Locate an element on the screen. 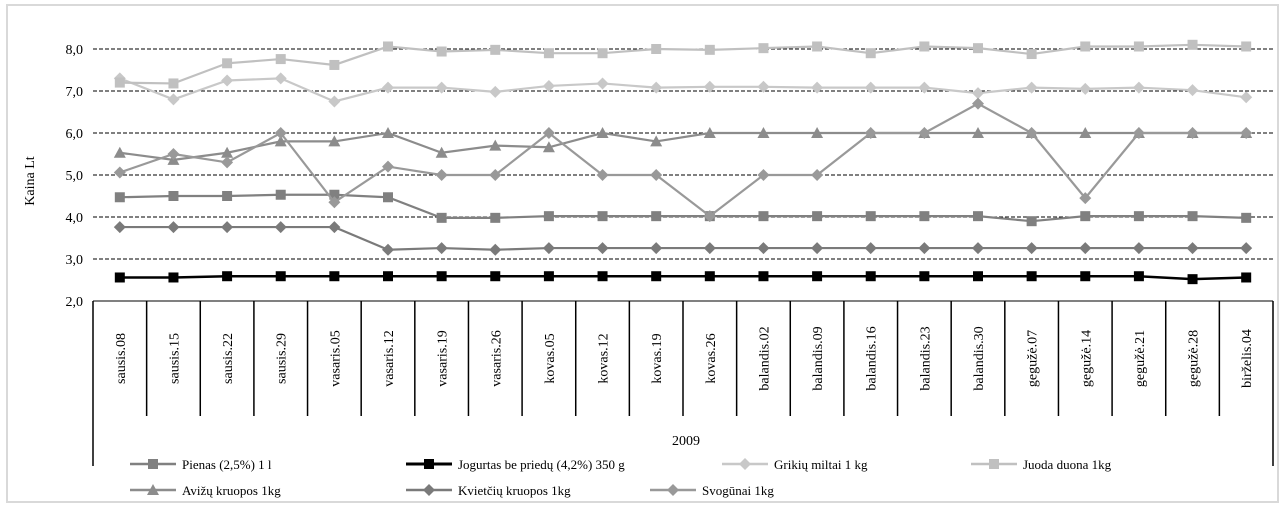 Image resolution: width=1287 pixels, height=510 pixels. y-tick-label: 2,0 is located at coordinates (75, 302).